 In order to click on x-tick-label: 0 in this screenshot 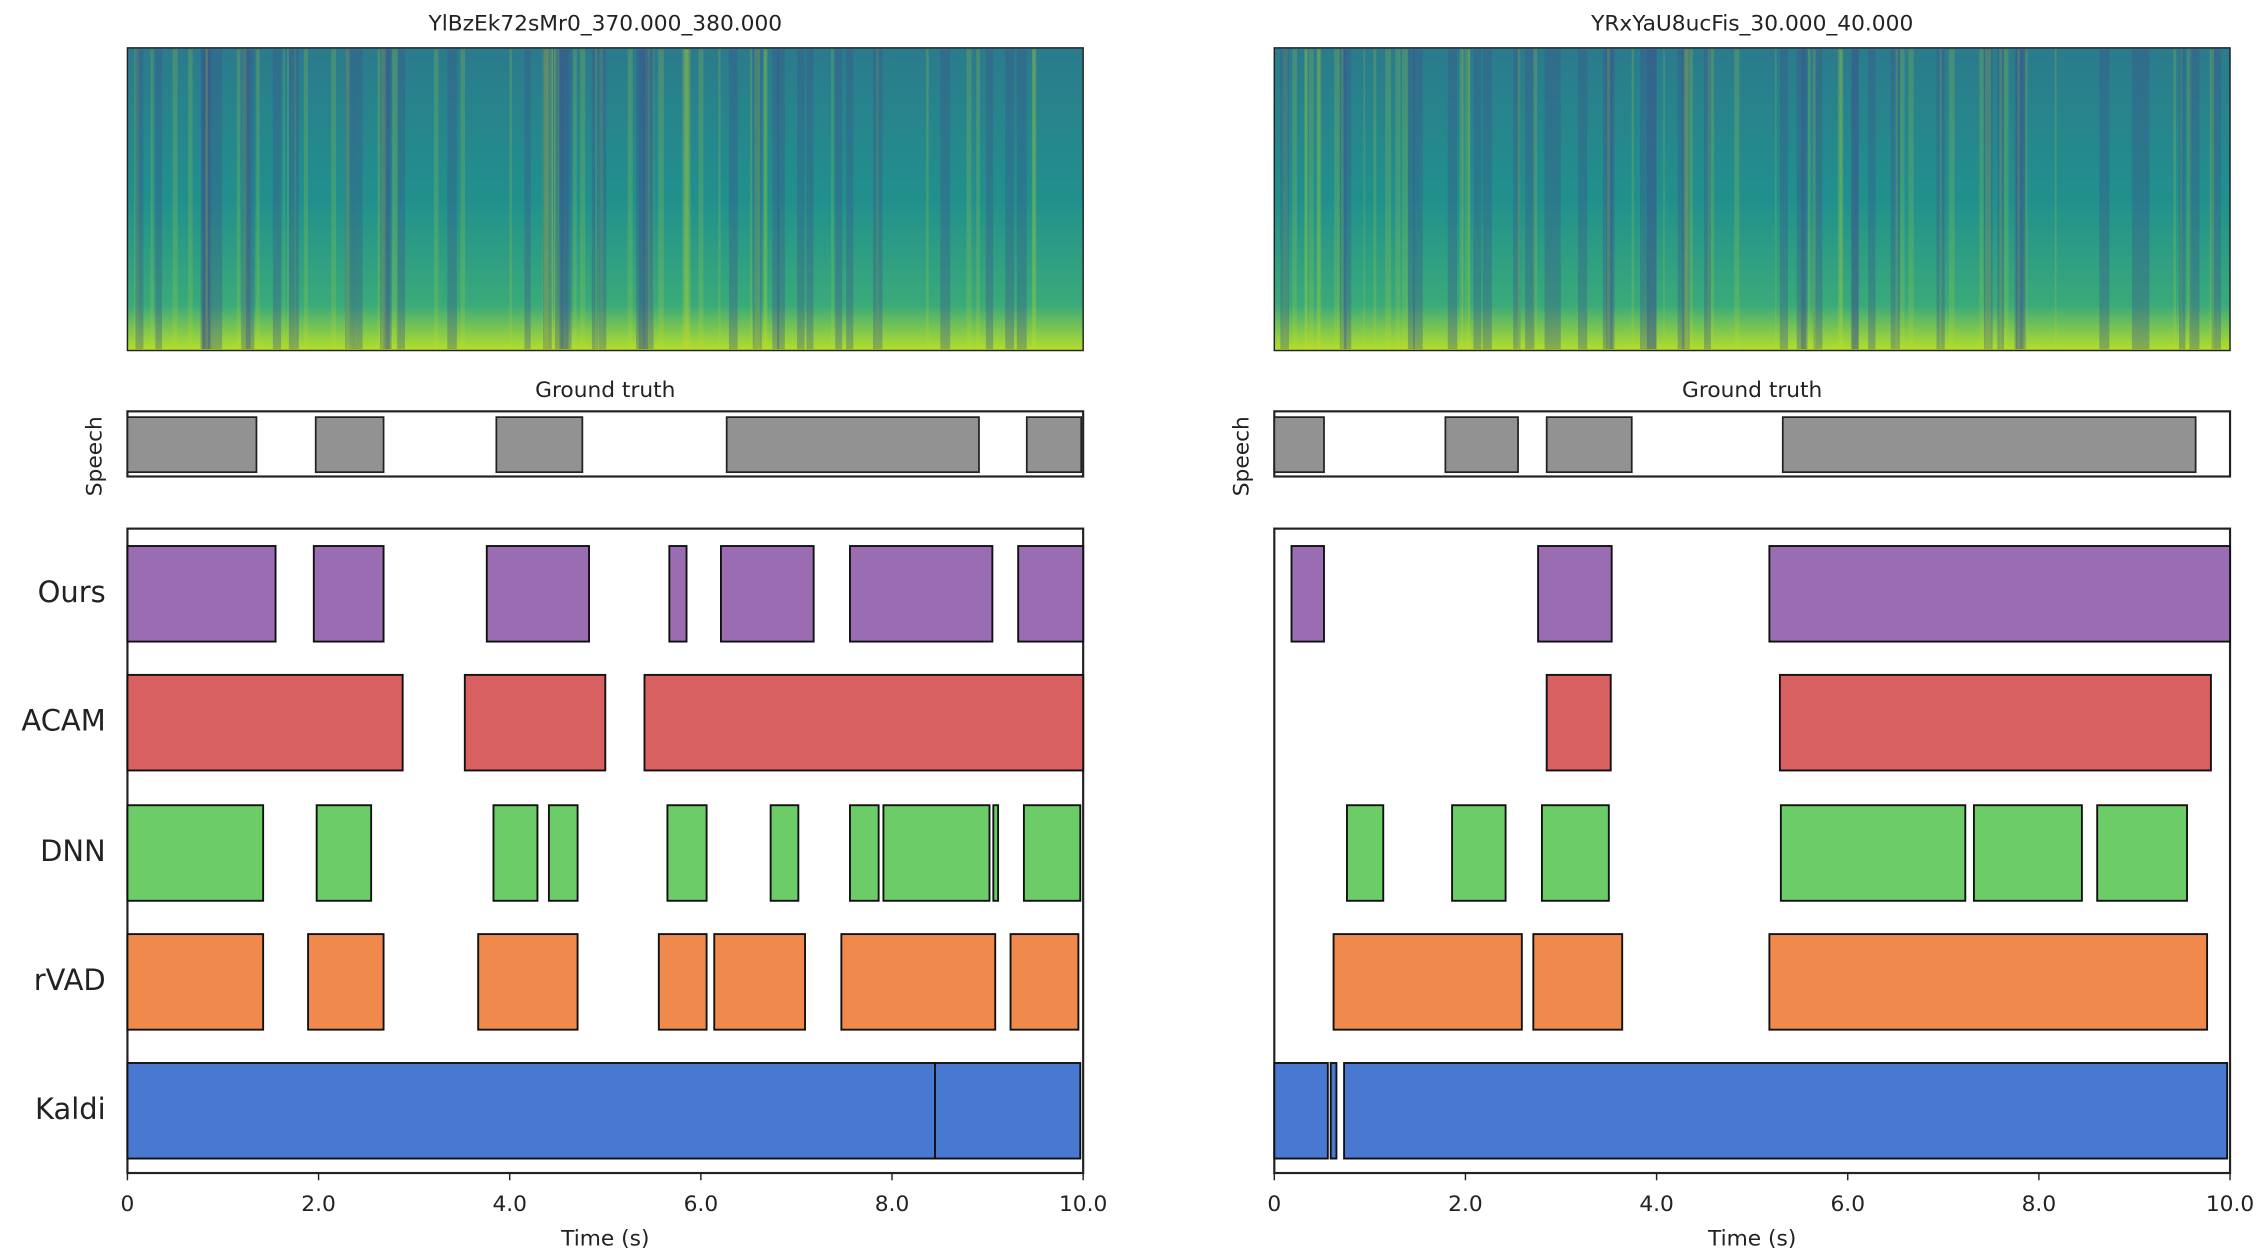, I will do `click(1274, 1204)`.